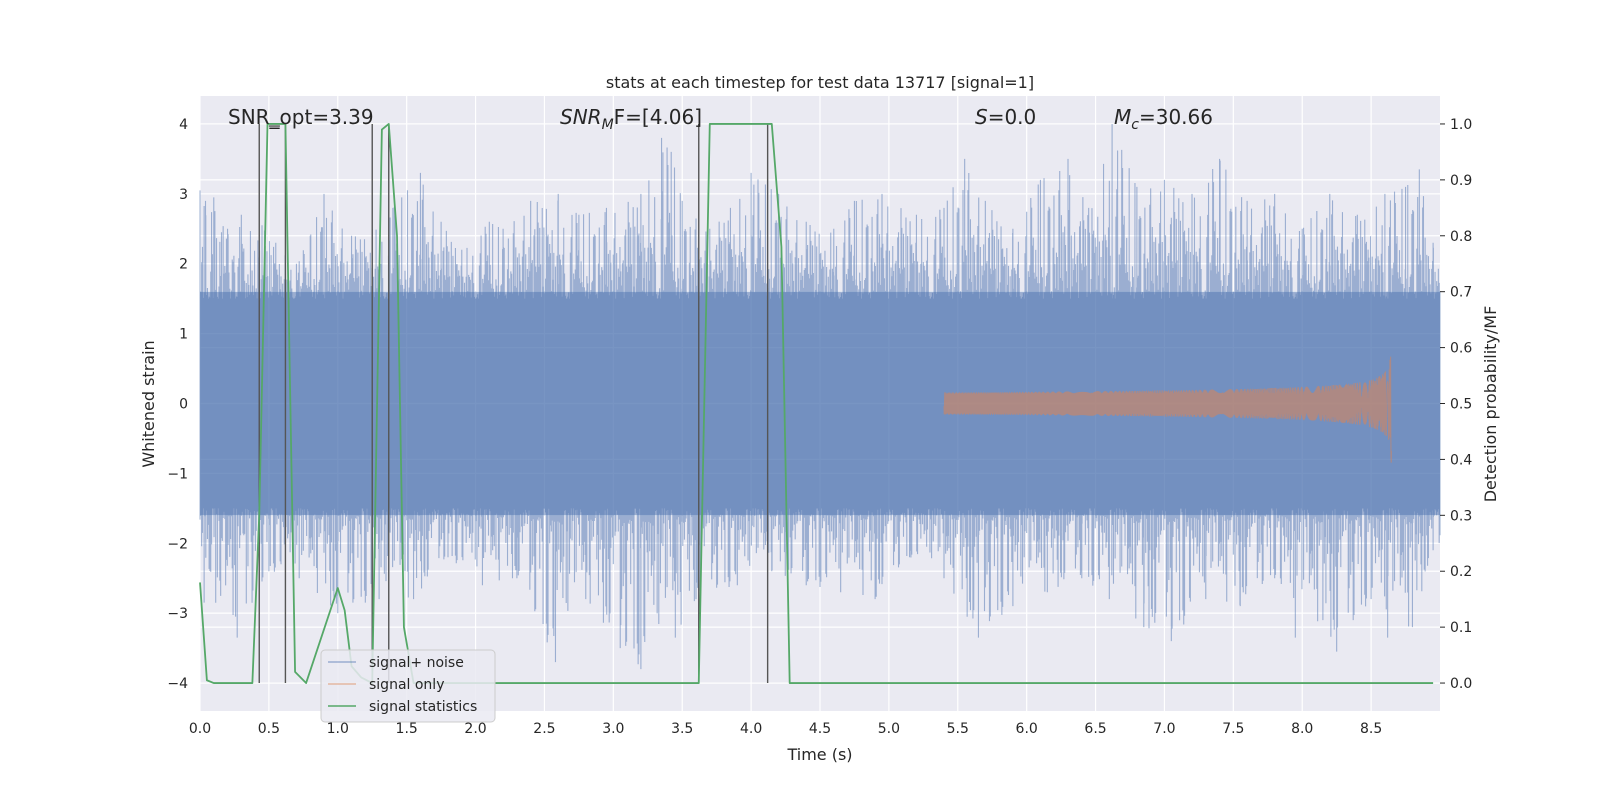  Describe the element at coordinates (1461, 572) in the screenshot. I see `right-y-tick-label: 0.2` at that location.